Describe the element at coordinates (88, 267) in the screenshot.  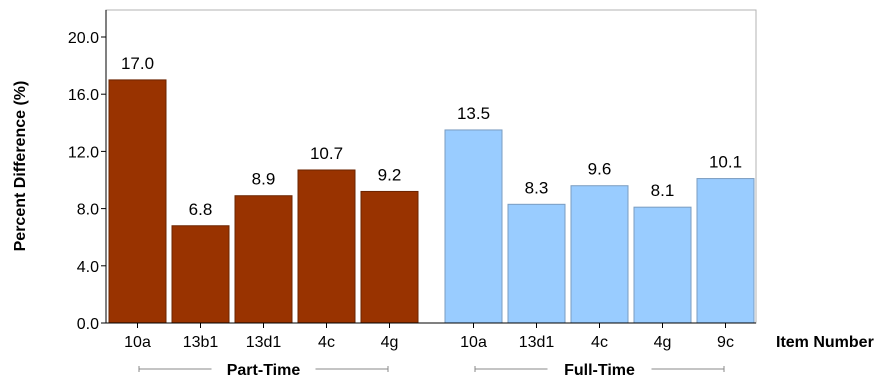
I see `y-tick-label: 4.0` at that location.